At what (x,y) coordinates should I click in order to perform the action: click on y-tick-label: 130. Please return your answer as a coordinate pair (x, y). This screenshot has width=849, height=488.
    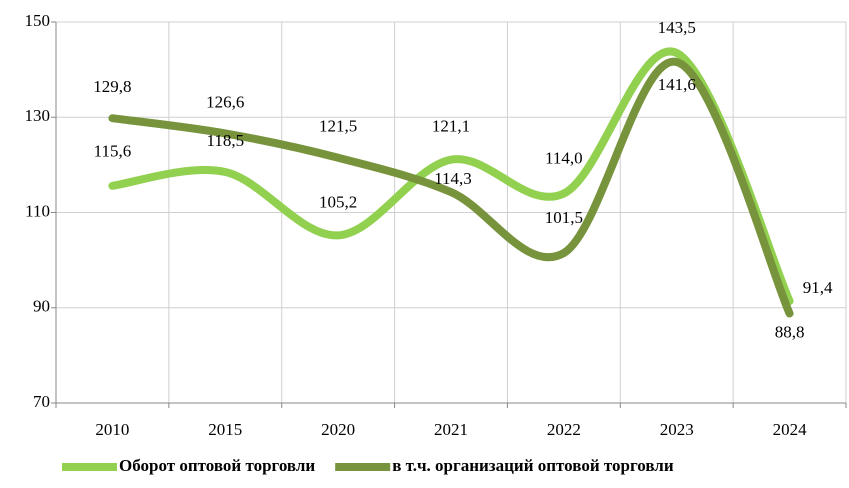
    Looking at the image, I should click on (38, 115).